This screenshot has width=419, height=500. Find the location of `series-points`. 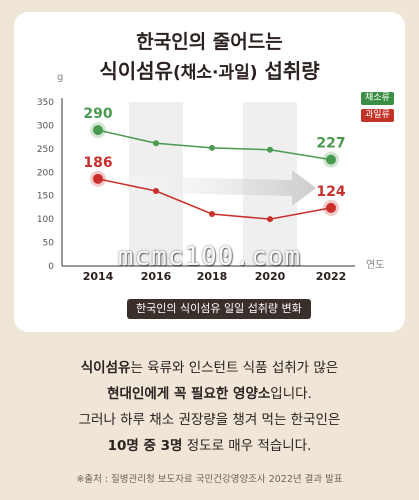

series-points is located at coordinates (214, 172).